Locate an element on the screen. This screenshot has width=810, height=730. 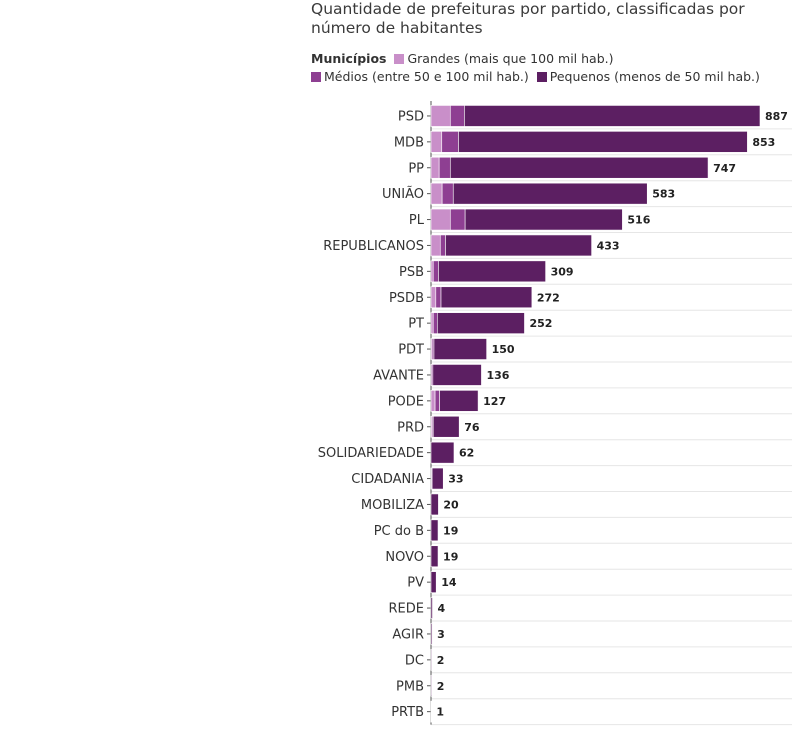
category-label: SOLIDARIEDADE is located at coordinates (371, 453).